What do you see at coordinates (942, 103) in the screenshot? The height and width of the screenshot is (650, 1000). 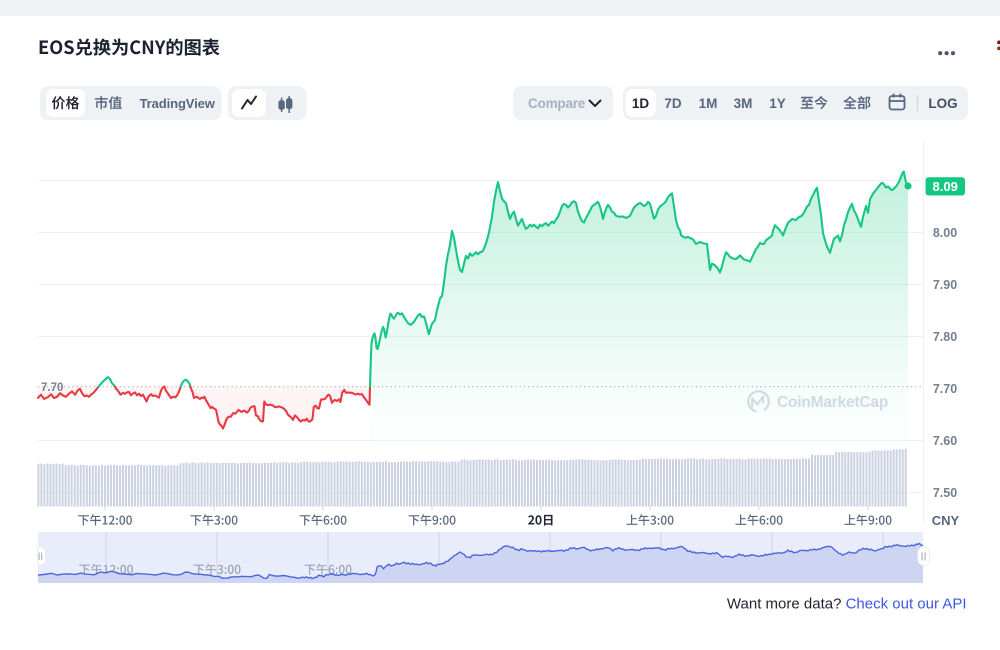 I see `svg-text: LOG` at bounding box center [942, 103].